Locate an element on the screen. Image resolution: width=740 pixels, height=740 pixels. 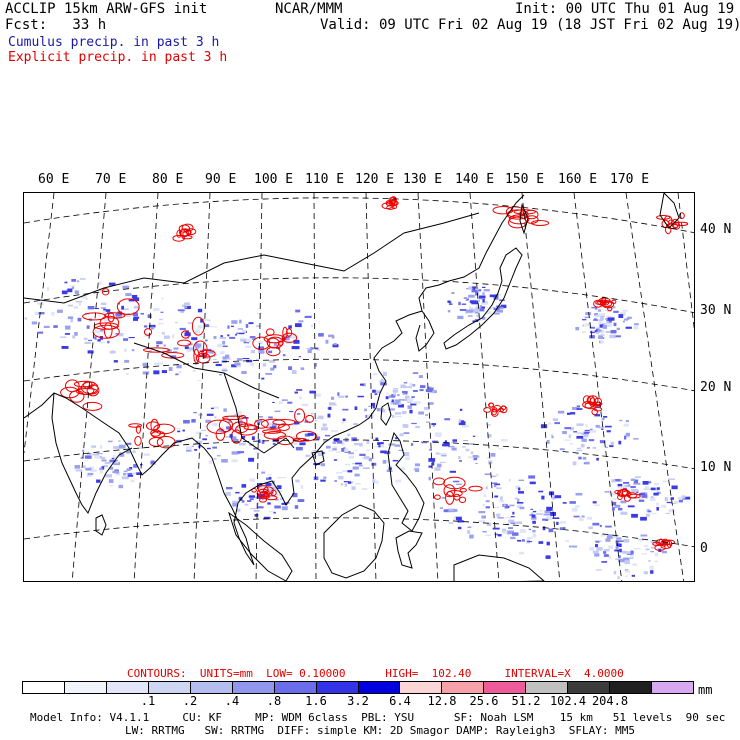
lon-label: 70 E is located at coordinates (111, 179).